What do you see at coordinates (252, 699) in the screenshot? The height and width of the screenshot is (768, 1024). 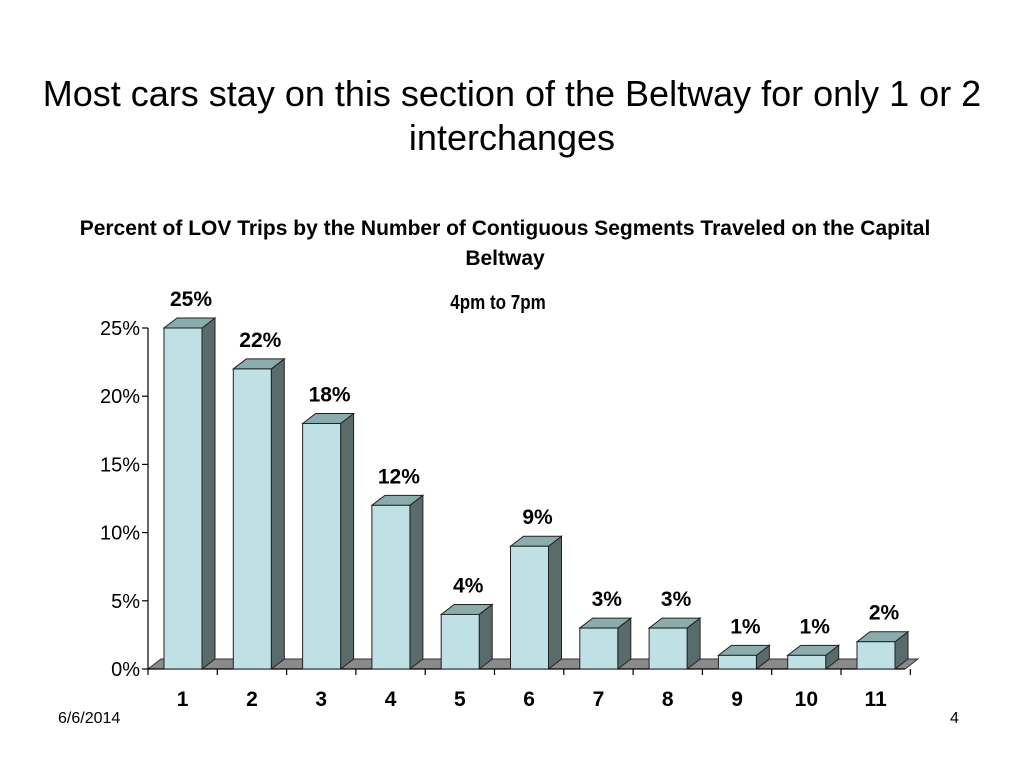 I see `x-tick-label: 2` at bounding box center [252, 699].